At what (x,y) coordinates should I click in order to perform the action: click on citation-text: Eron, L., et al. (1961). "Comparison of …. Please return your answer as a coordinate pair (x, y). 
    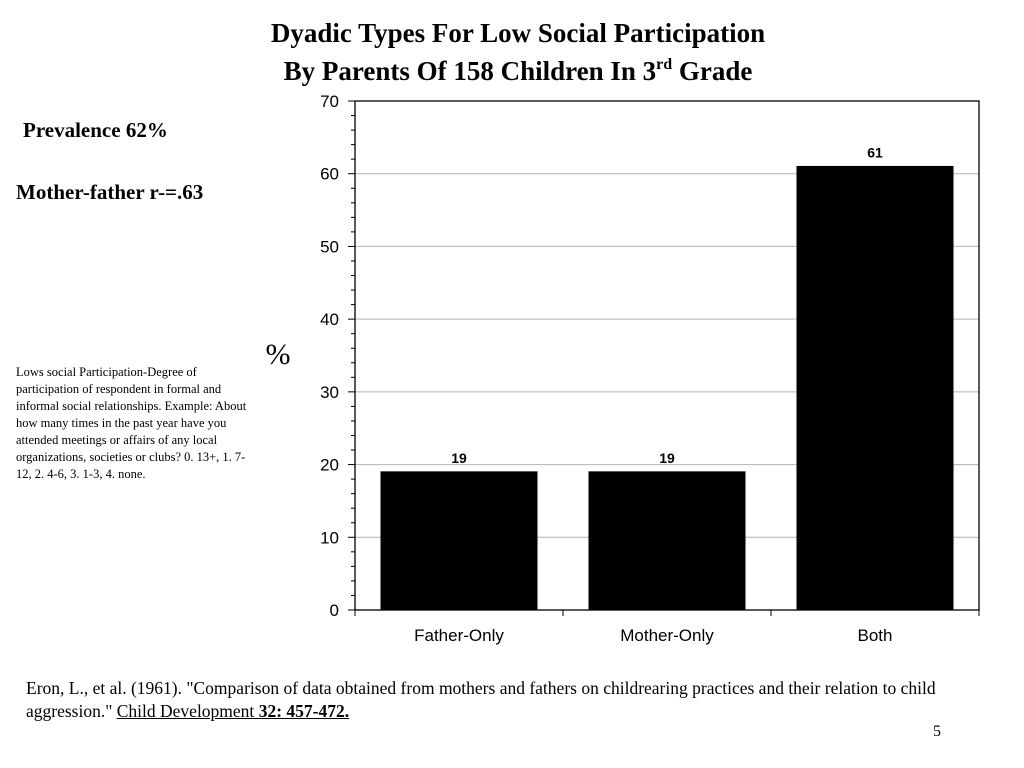
    Looking at the image, I should click on (481, 699).